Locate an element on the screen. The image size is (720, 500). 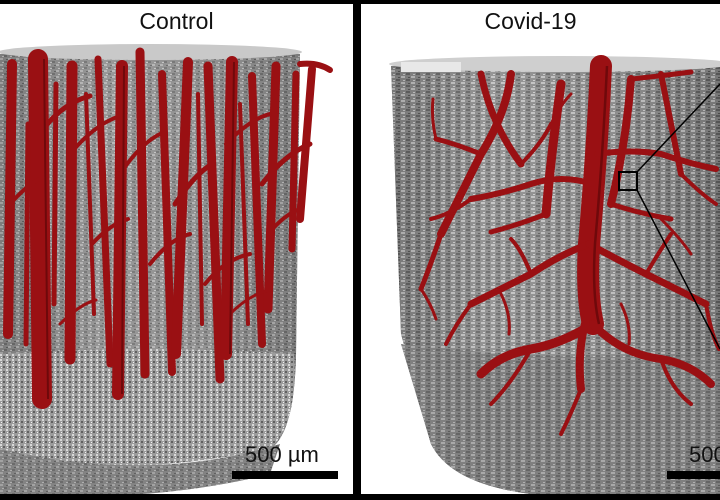
covid-title: Covid-19 is located at coordinates (530, 21).